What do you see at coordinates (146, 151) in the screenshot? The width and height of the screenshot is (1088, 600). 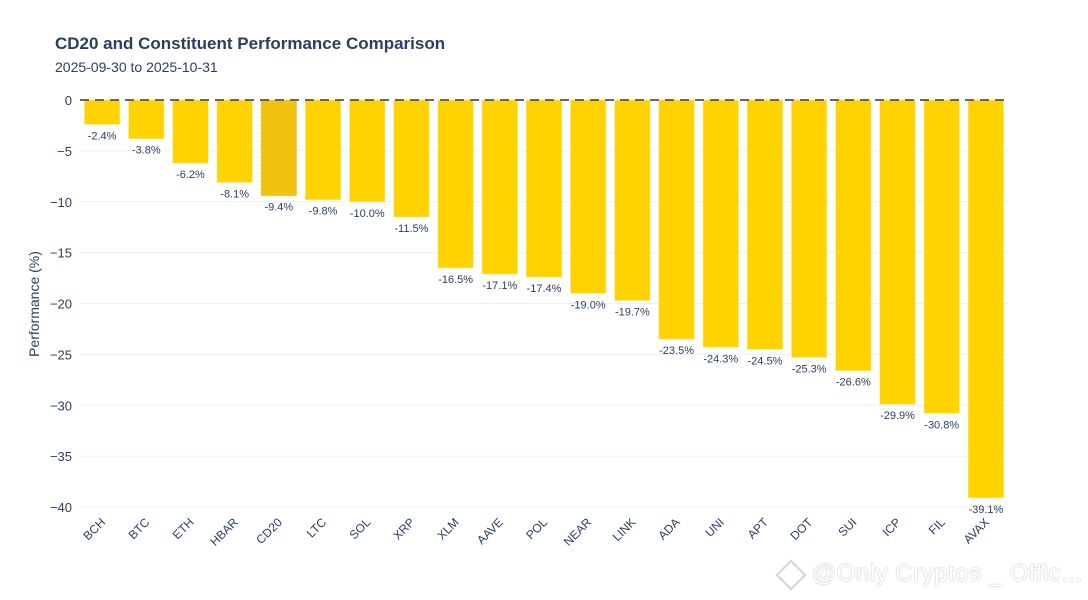 I see `data-label: -3.8%` at bounding box center [146, 151].